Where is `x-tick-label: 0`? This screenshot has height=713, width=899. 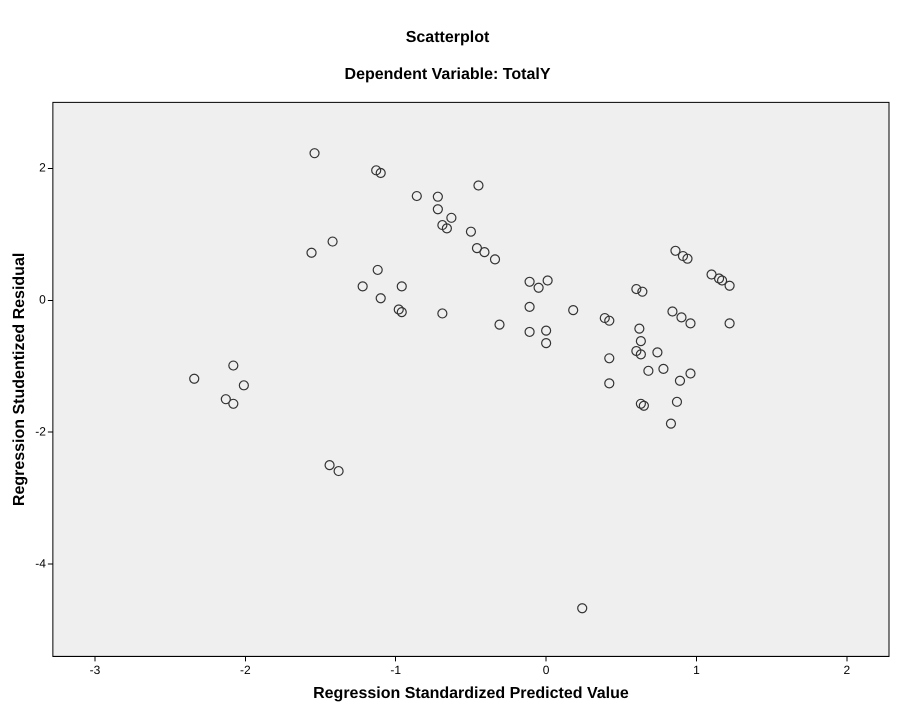
x-tick-label: 0 is located at coordinates (546, 669).